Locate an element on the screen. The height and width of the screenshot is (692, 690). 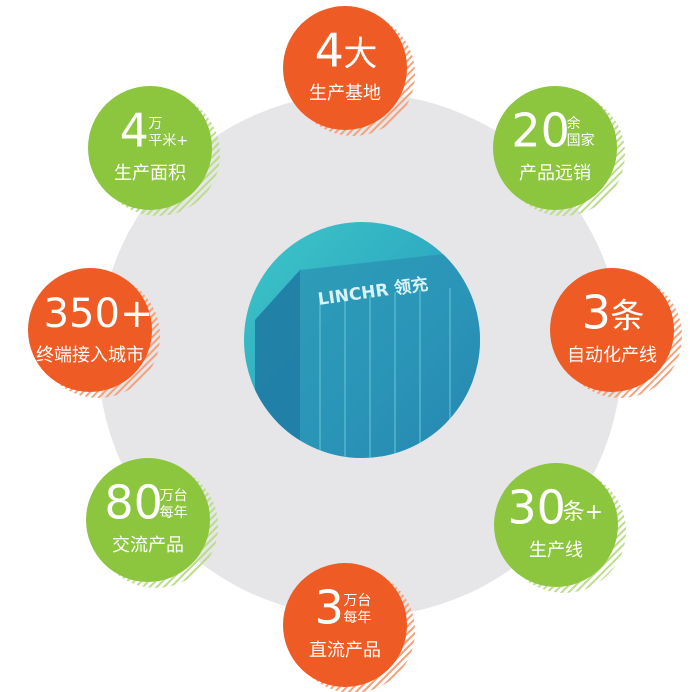
stat-node: 30条+ 生产线 is located at coordinates (560, 528).